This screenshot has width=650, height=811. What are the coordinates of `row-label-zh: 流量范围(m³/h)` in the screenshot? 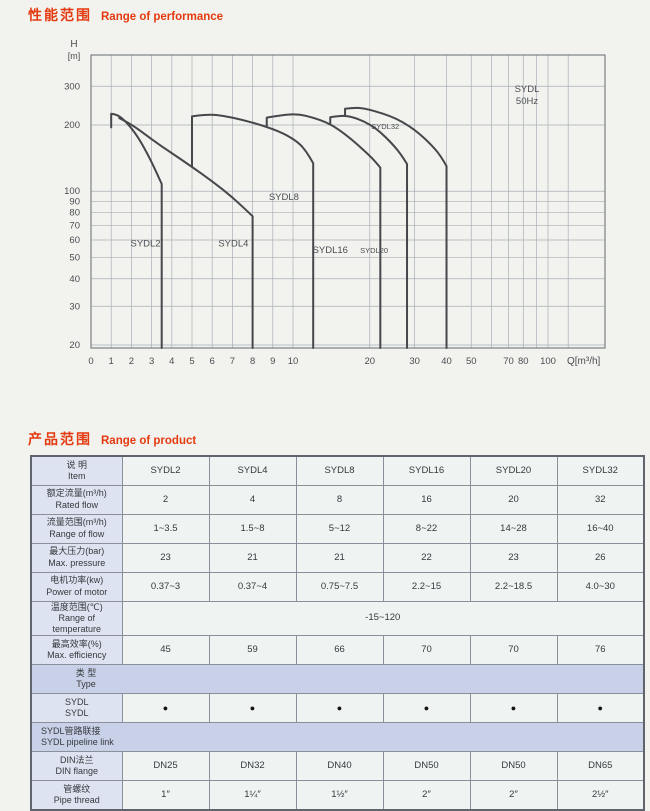 It's located at (76, 522).